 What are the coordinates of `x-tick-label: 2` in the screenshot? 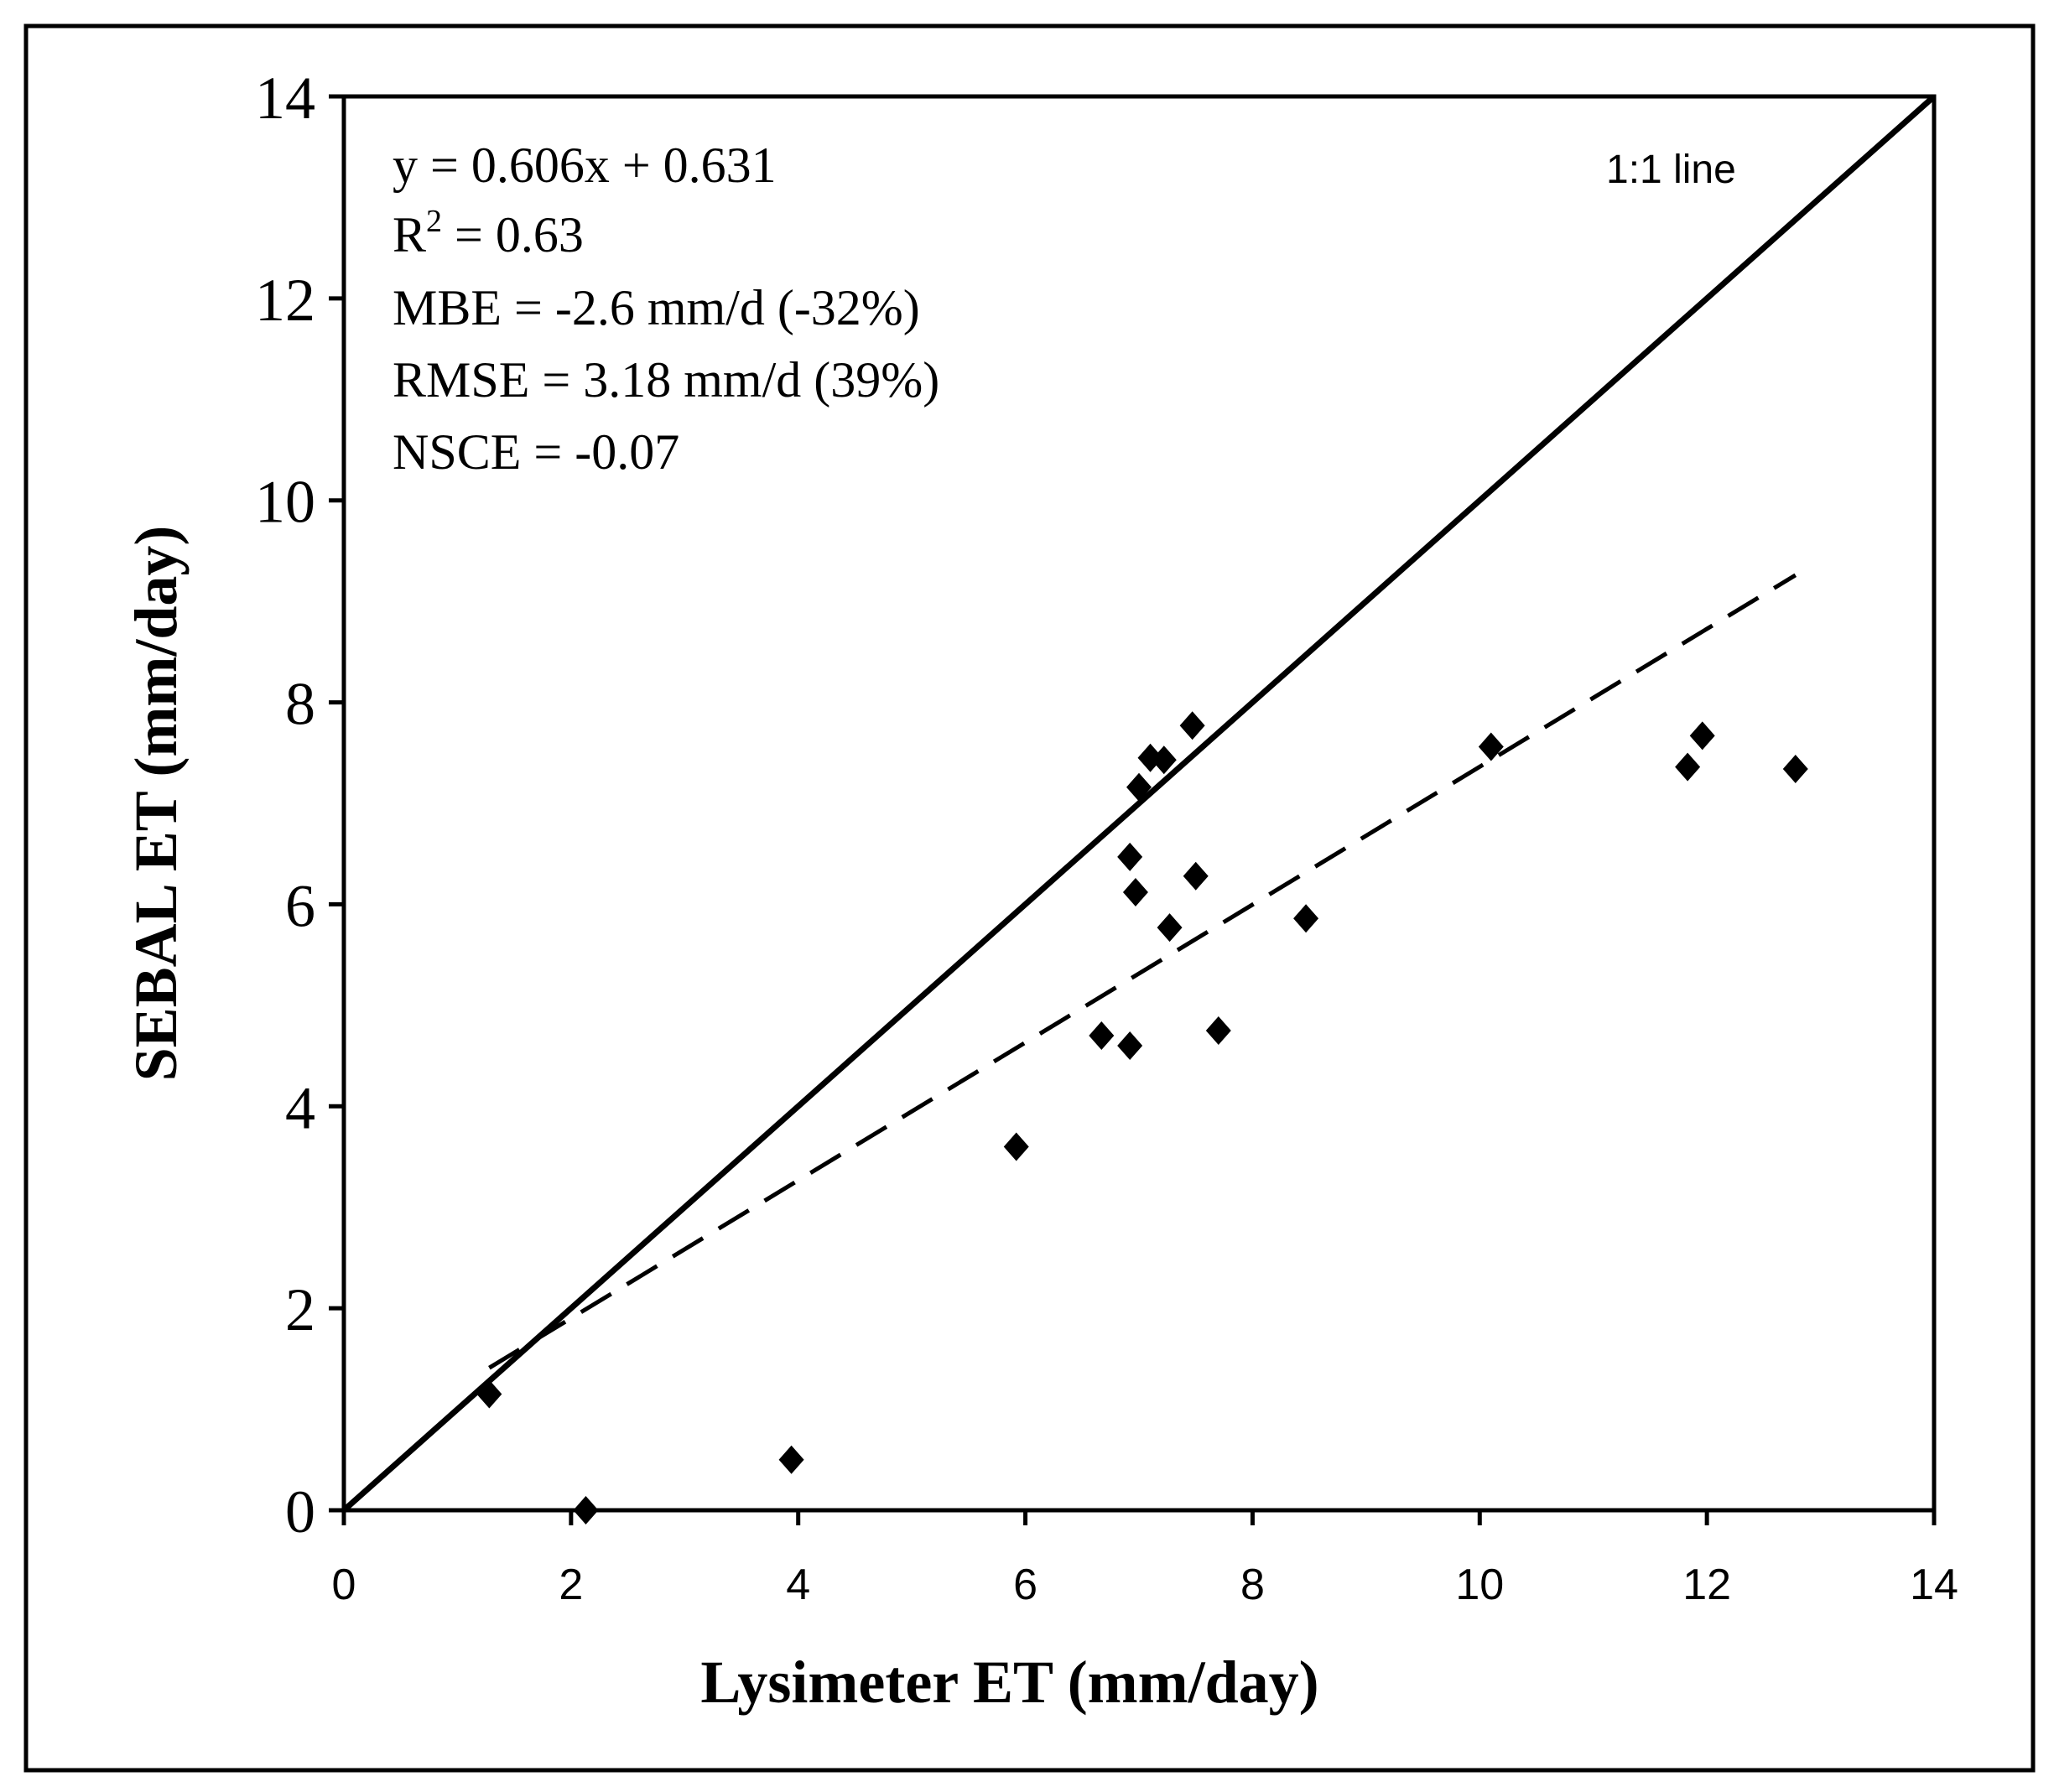 It's located at (571, 1585).